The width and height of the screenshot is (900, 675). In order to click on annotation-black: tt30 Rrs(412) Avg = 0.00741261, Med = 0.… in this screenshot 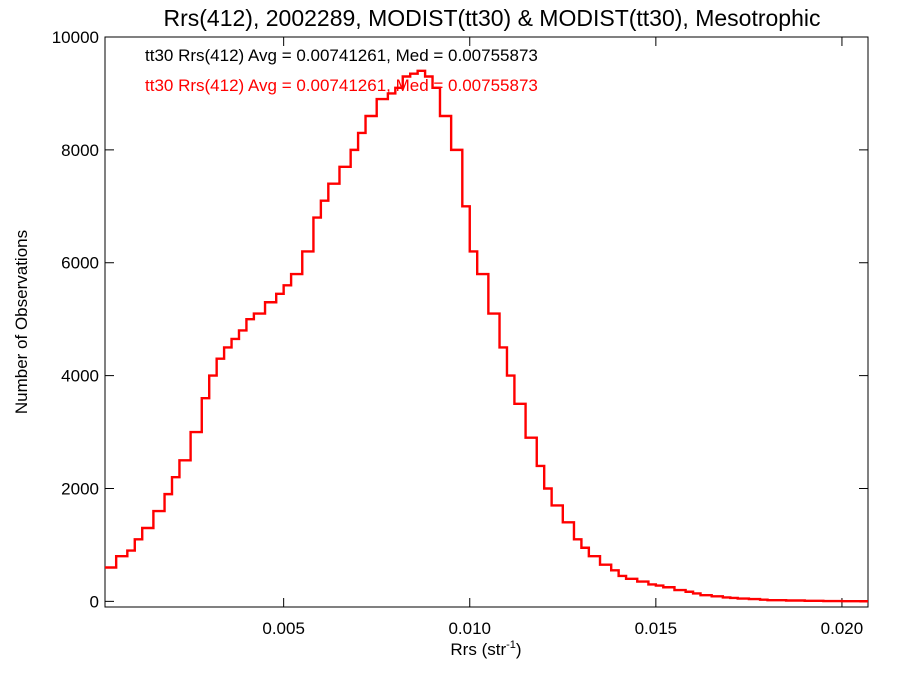, I will do `click(341, 55)`.